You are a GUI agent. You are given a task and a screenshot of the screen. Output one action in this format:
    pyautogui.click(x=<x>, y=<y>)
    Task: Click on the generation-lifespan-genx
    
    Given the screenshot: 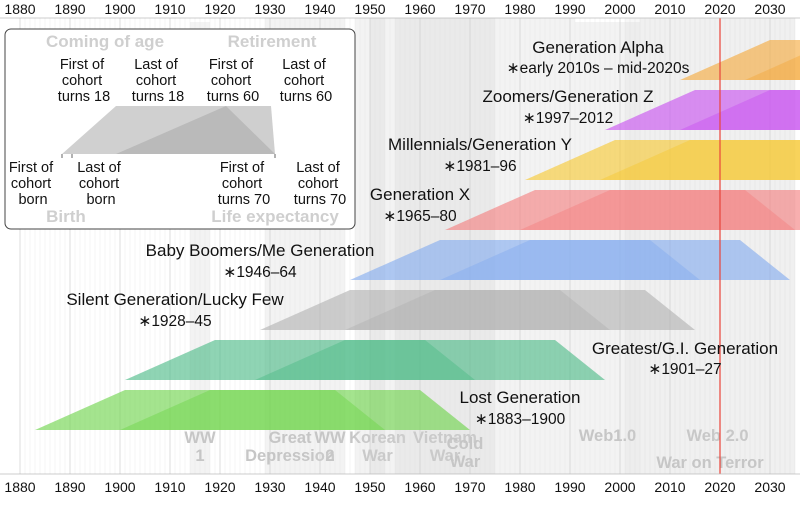 What is the action you would take?
    pyautogui.click(x=622, y=210)
    